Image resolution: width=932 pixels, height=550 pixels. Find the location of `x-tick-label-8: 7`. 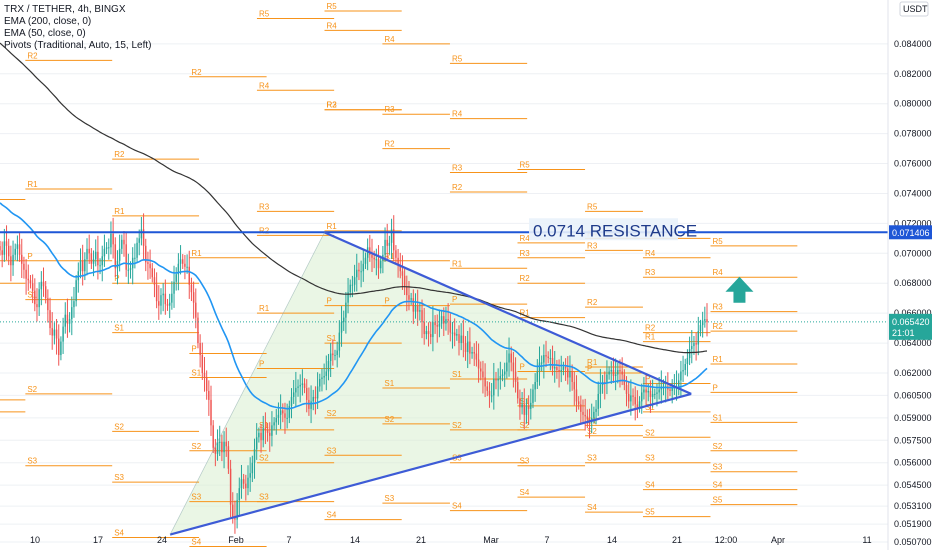

x-tick-label-8: 7 is located at coordinates (546, 540).